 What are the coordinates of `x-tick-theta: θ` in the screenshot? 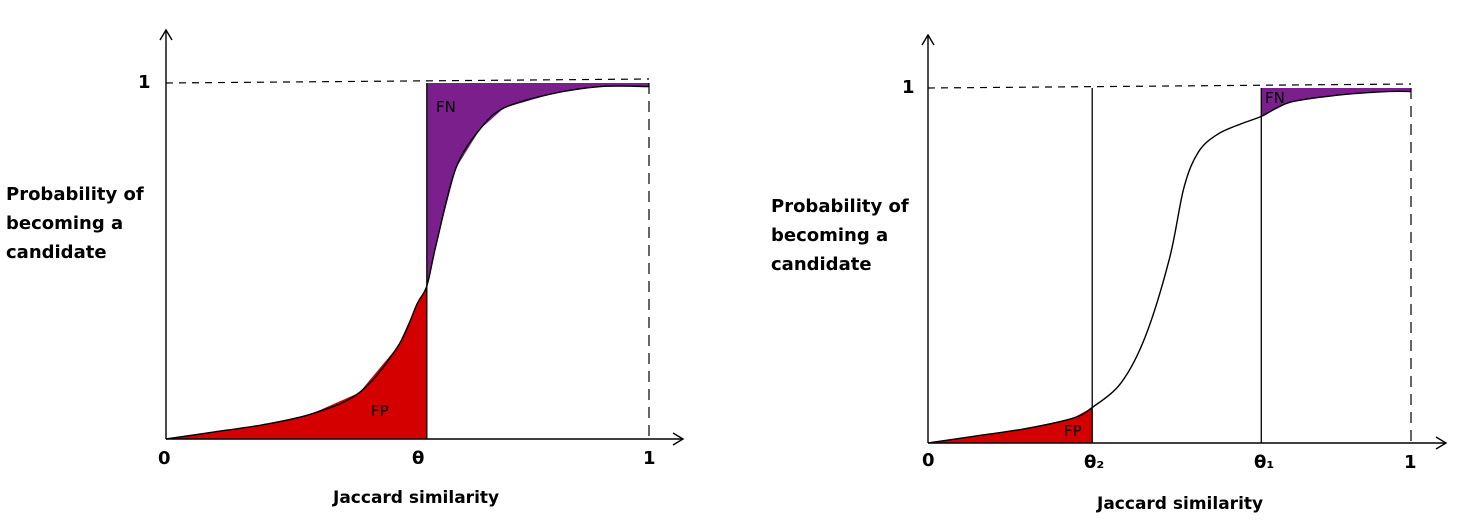 It's located at (418, 458).